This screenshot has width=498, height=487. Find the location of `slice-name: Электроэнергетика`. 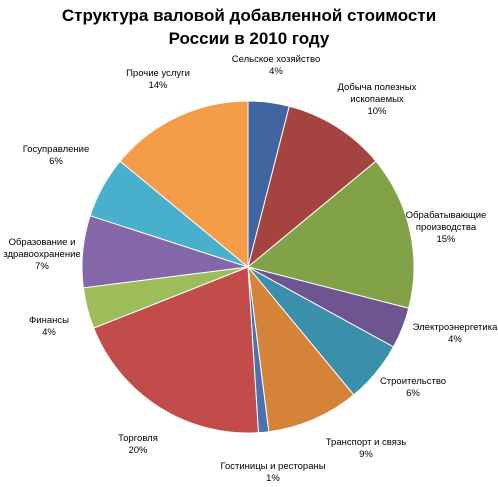

slice-name: Электроэнергетика is located at coordinates (455, 327).